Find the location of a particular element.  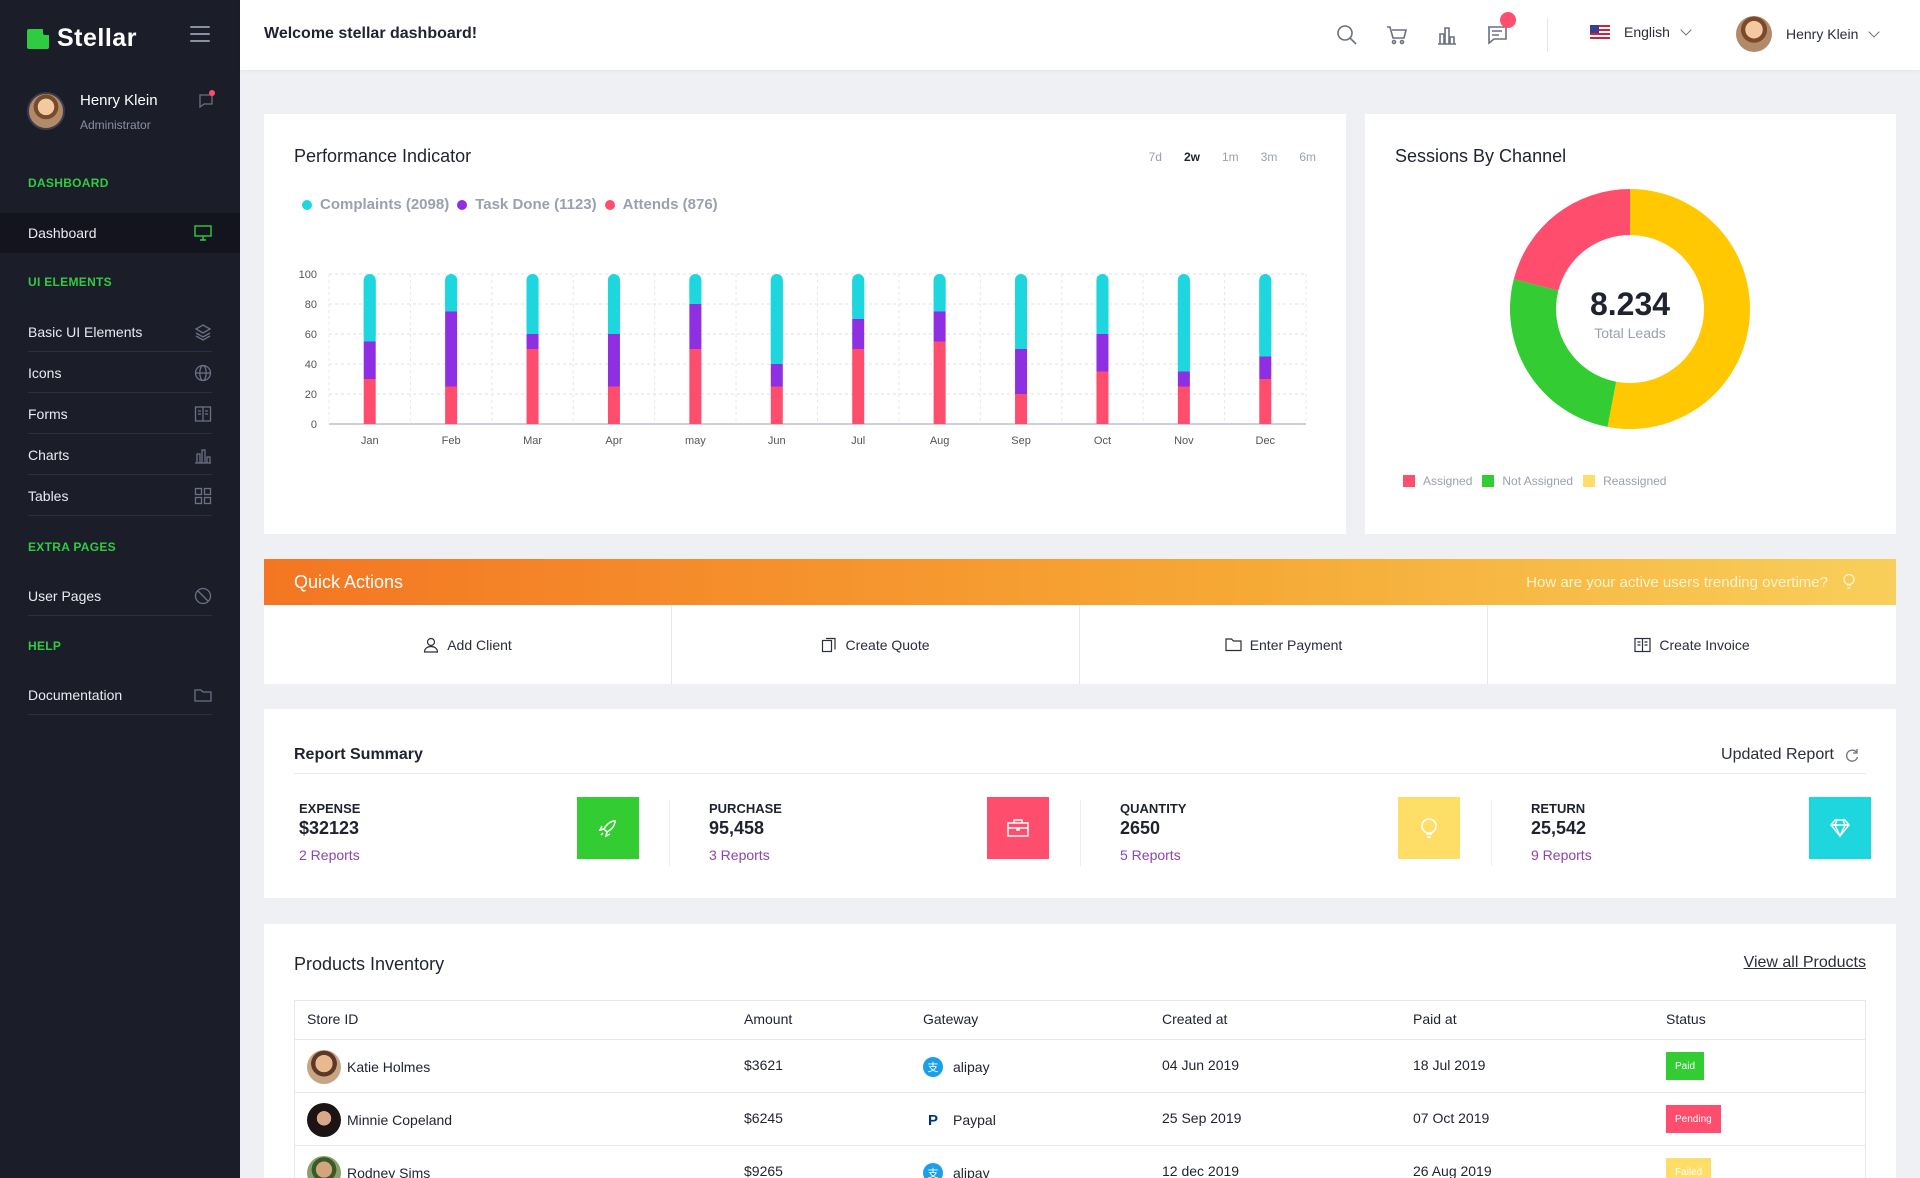

range-tab-1m: 1m is located at coordinates (1230, 157).